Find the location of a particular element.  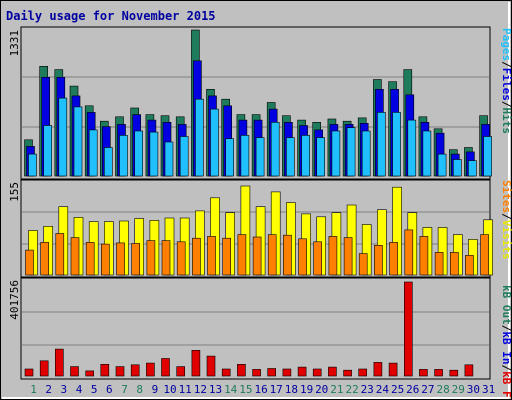

day-label-21: 21 is located at coordinates (336, 389).